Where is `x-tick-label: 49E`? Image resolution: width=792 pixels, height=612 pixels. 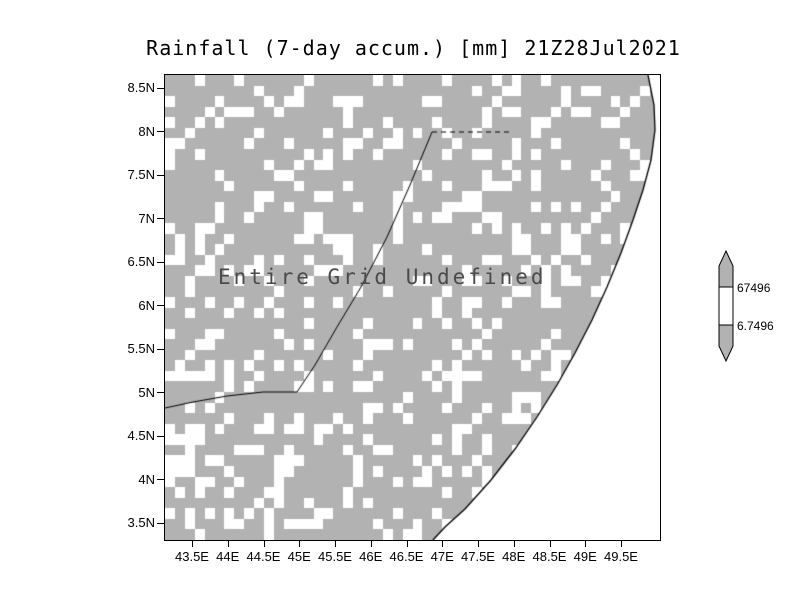 x-tick-label: 49E is located at coordinates (585, 556).